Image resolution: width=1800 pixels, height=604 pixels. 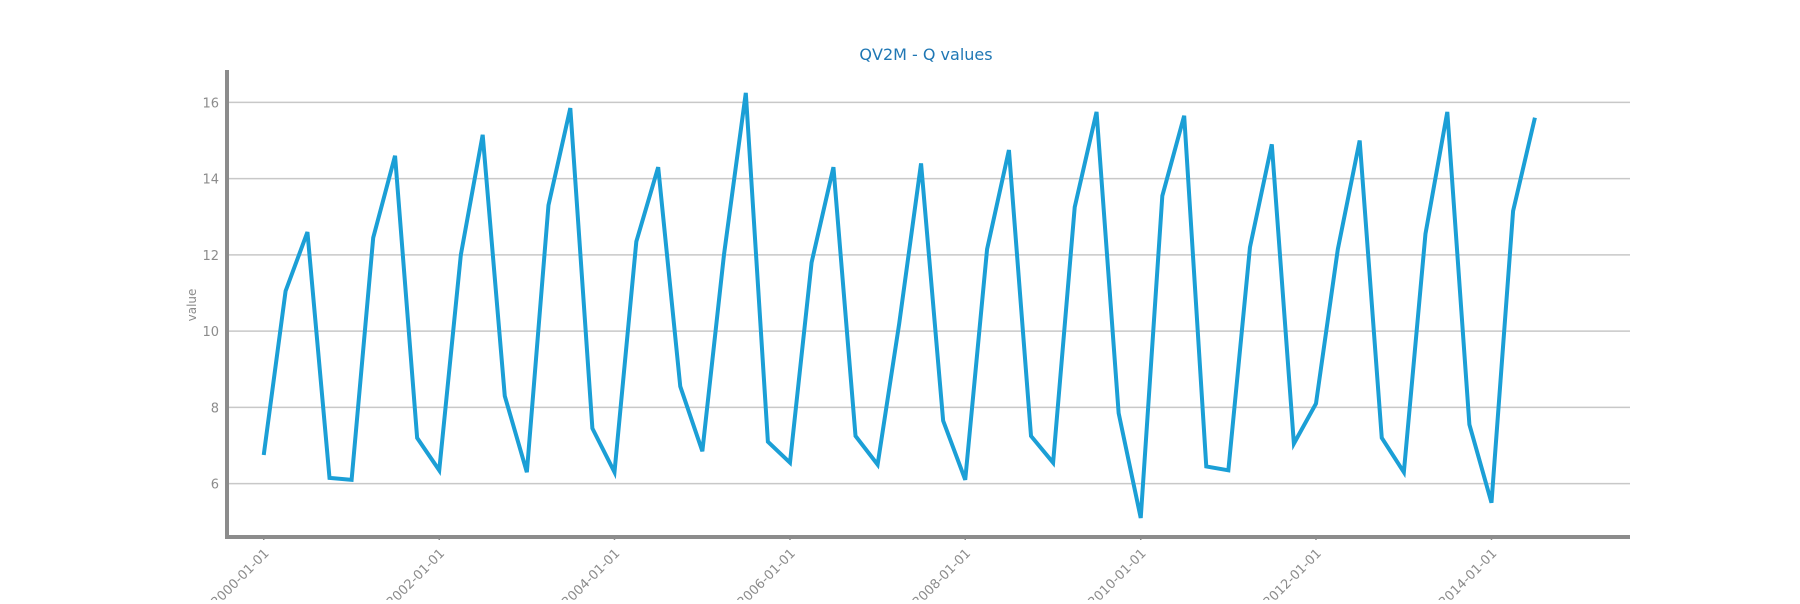 What do you see at coordinates (942, 573) in the screenshot?
I see `x-tick-label: 2008-01-01` at bounding box center [942, 573].